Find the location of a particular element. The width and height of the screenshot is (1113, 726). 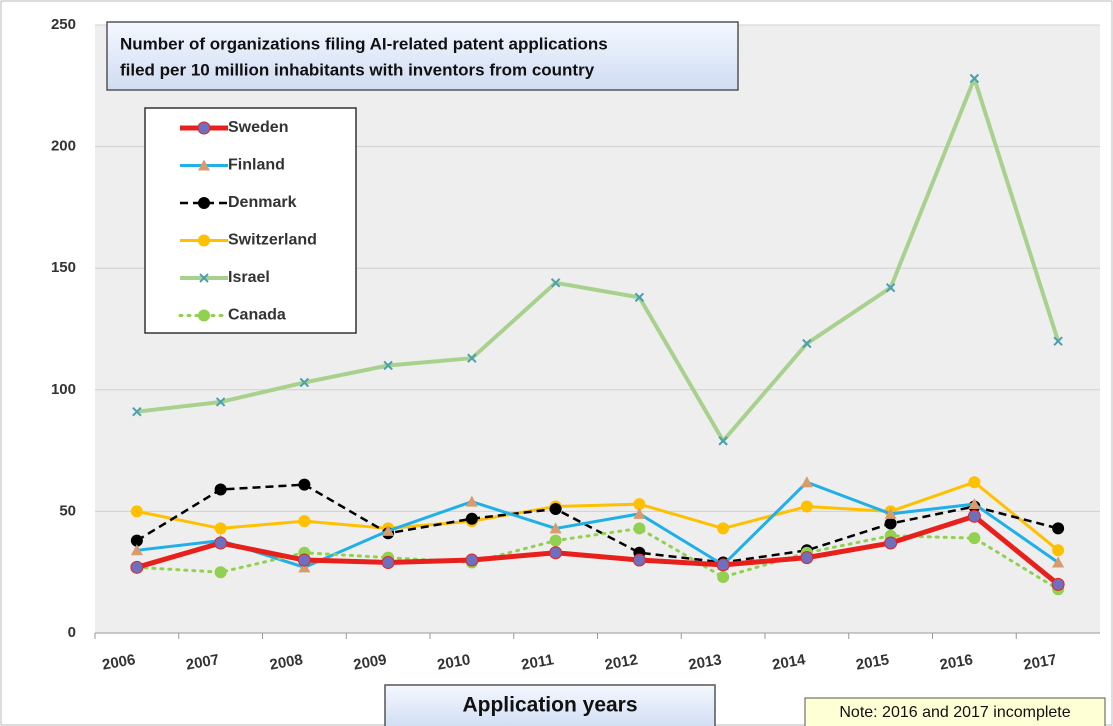

x-tick-label: 2013 is located at coordinates (705, 662).